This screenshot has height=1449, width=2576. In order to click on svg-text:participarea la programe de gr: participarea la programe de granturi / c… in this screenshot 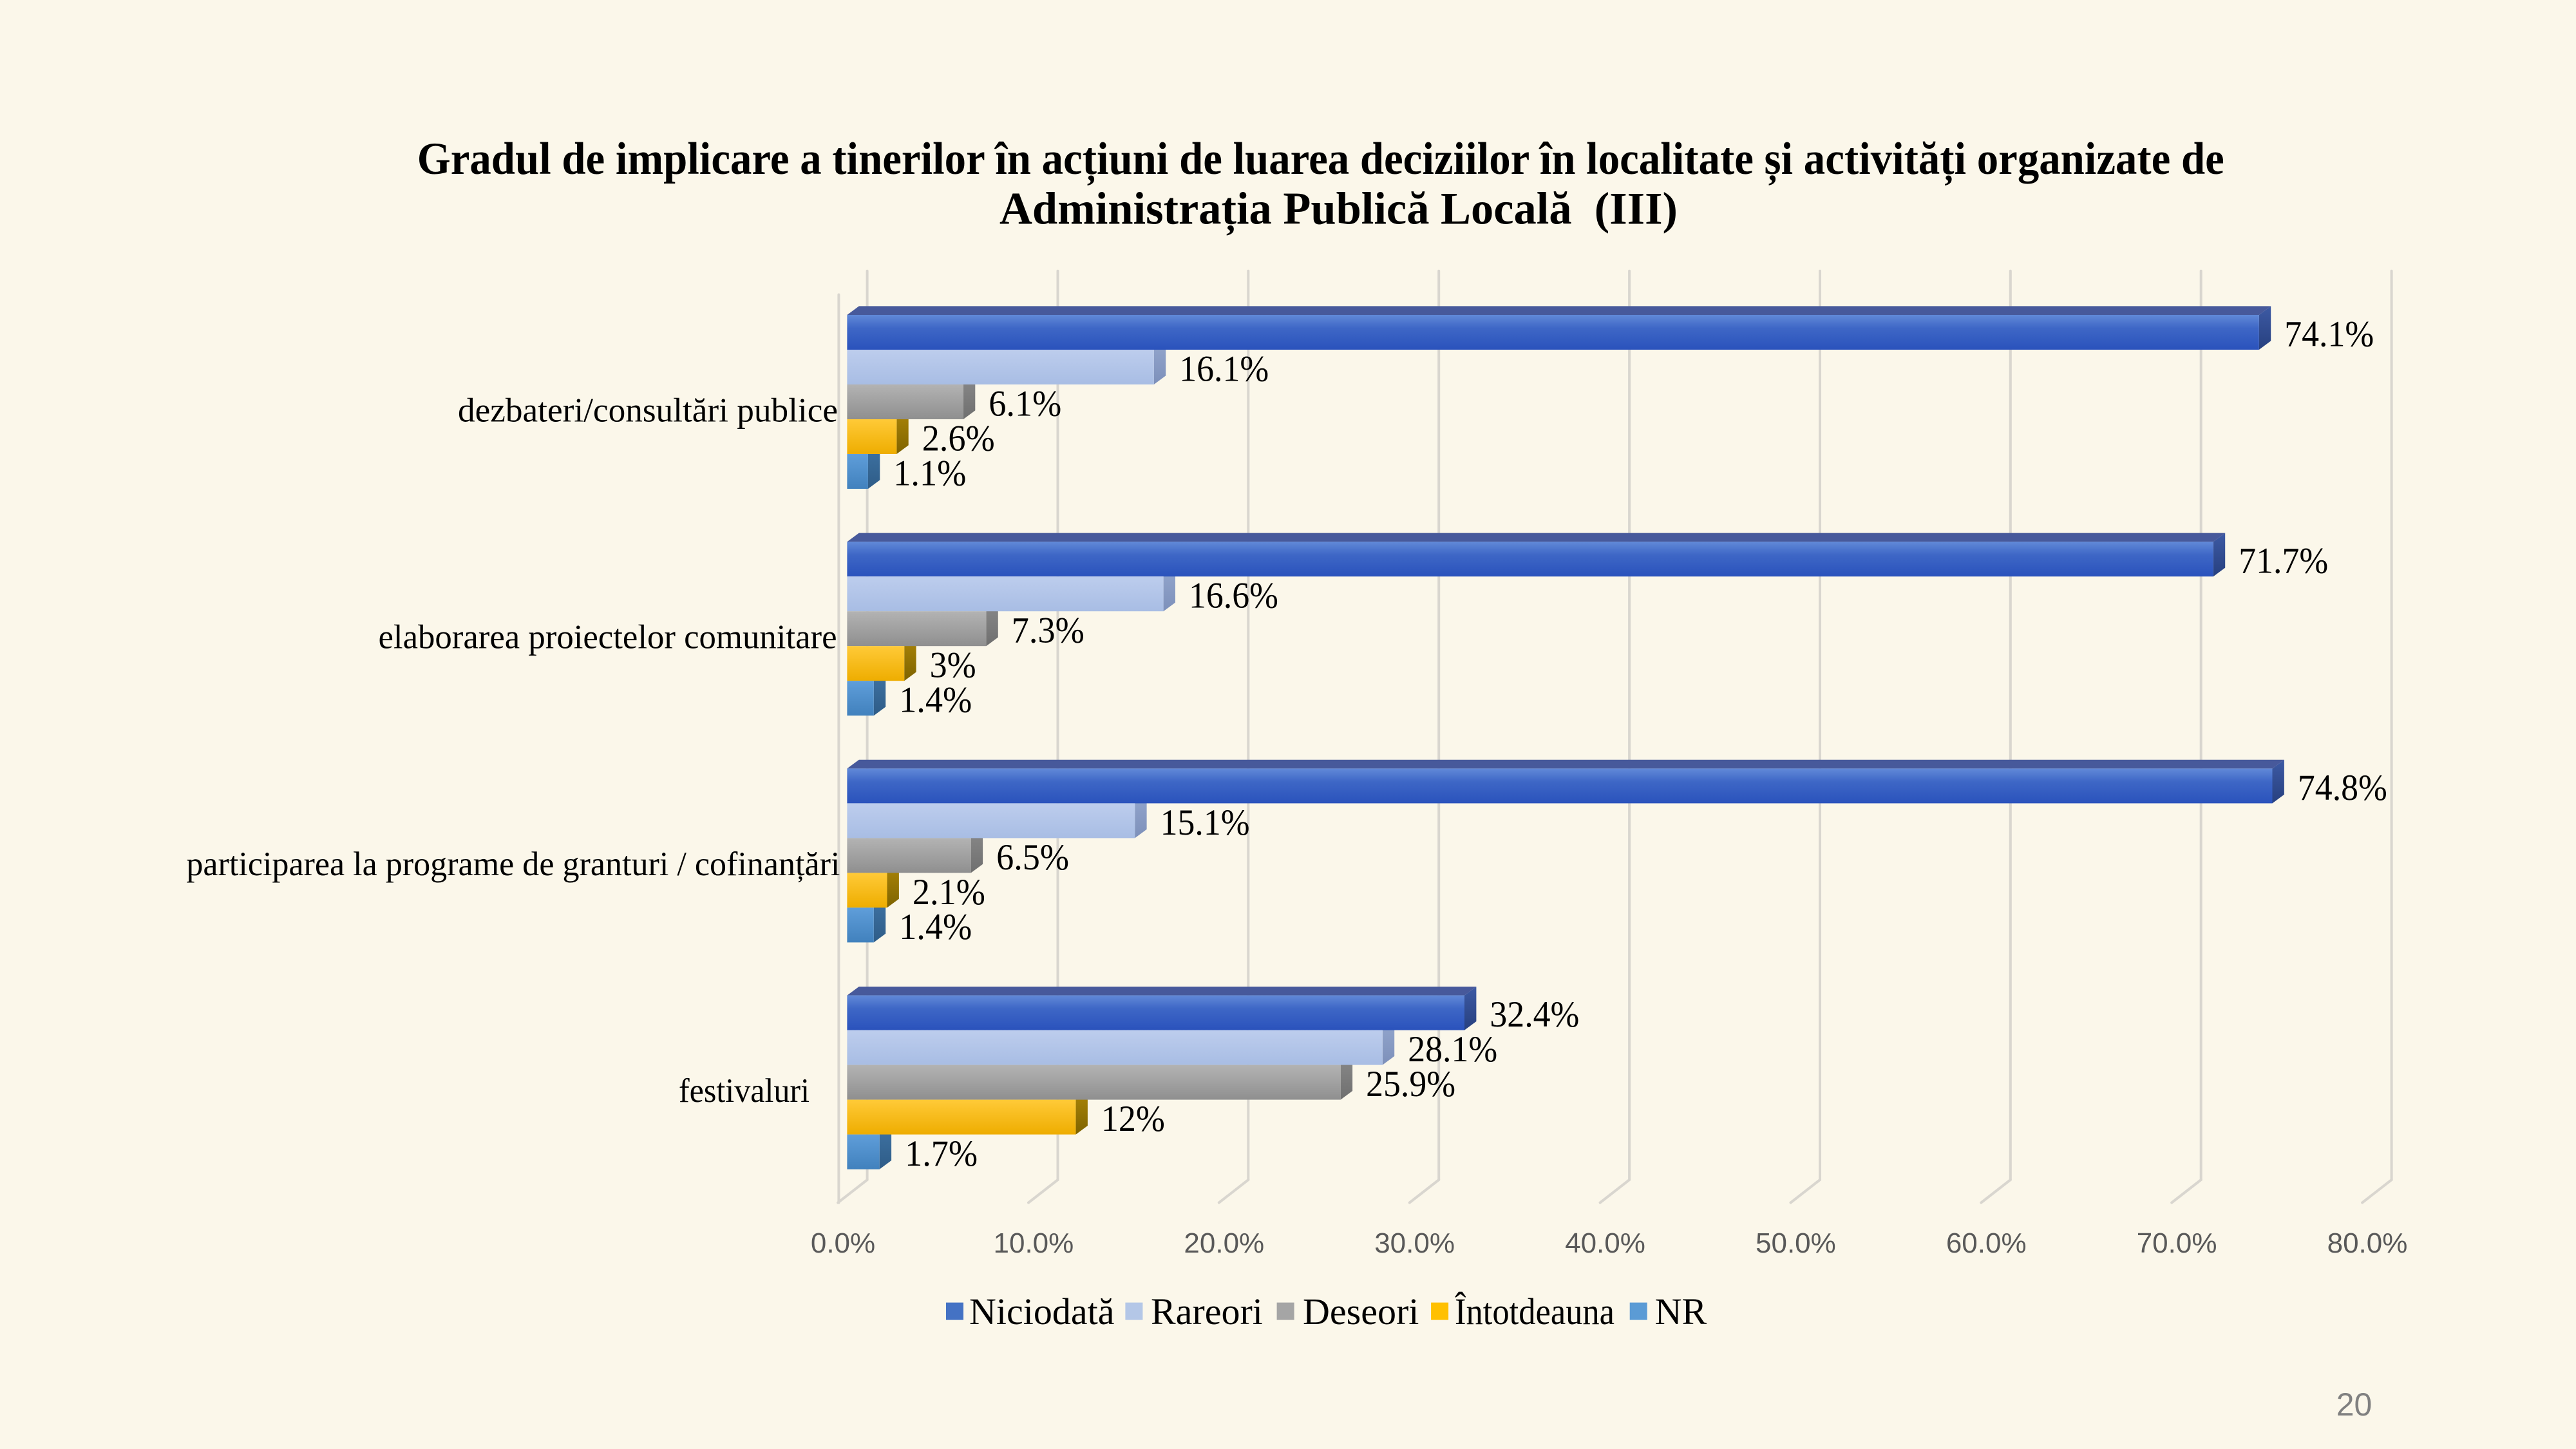, I will do `click(513, 865)`.